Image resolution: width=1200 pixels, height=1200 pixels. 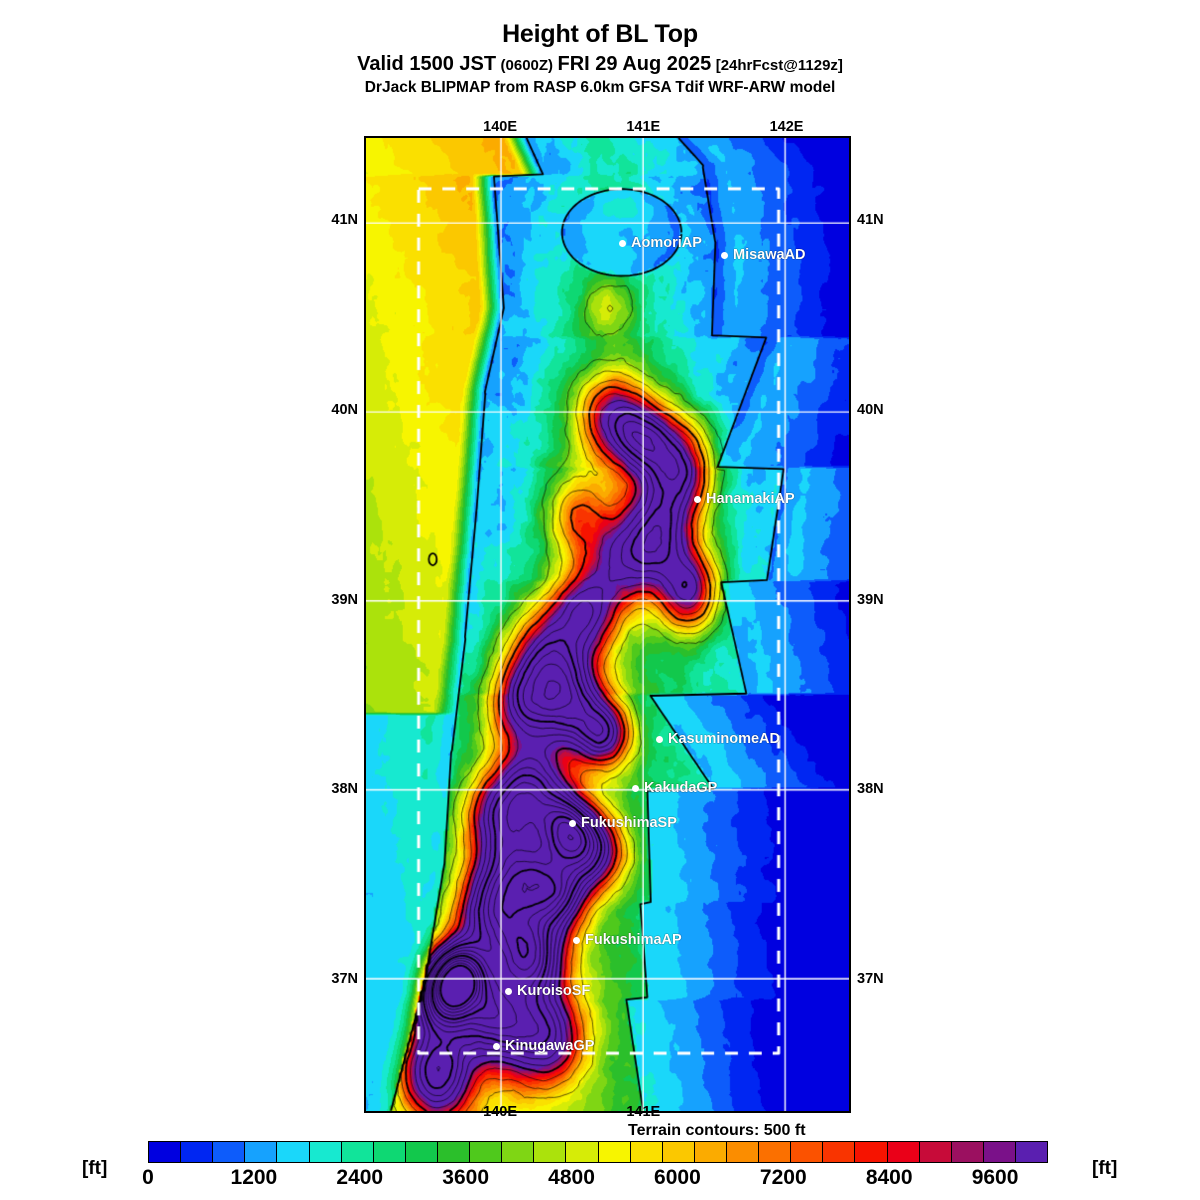 What do you see at coordinates (995, 1177) in the screenshot?
I see `colorbar-tick-label: 9600` at bounding box center [995, 1177].